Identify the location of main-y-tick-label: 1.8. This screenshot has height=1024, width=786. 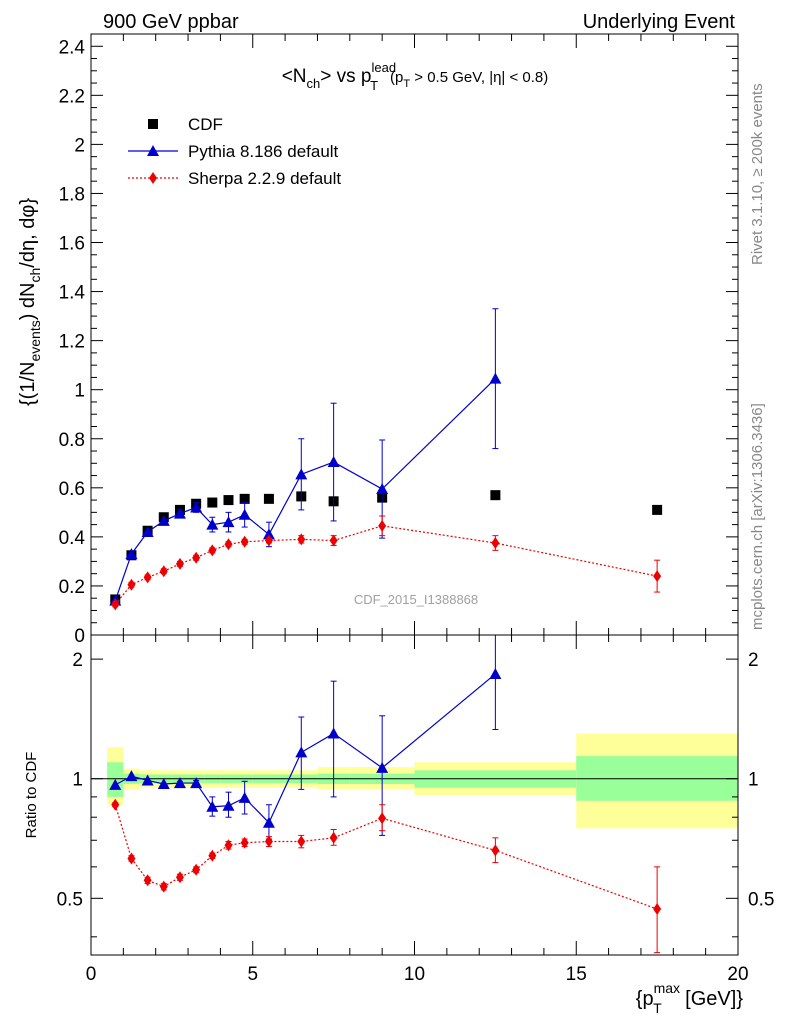
(72, 194).